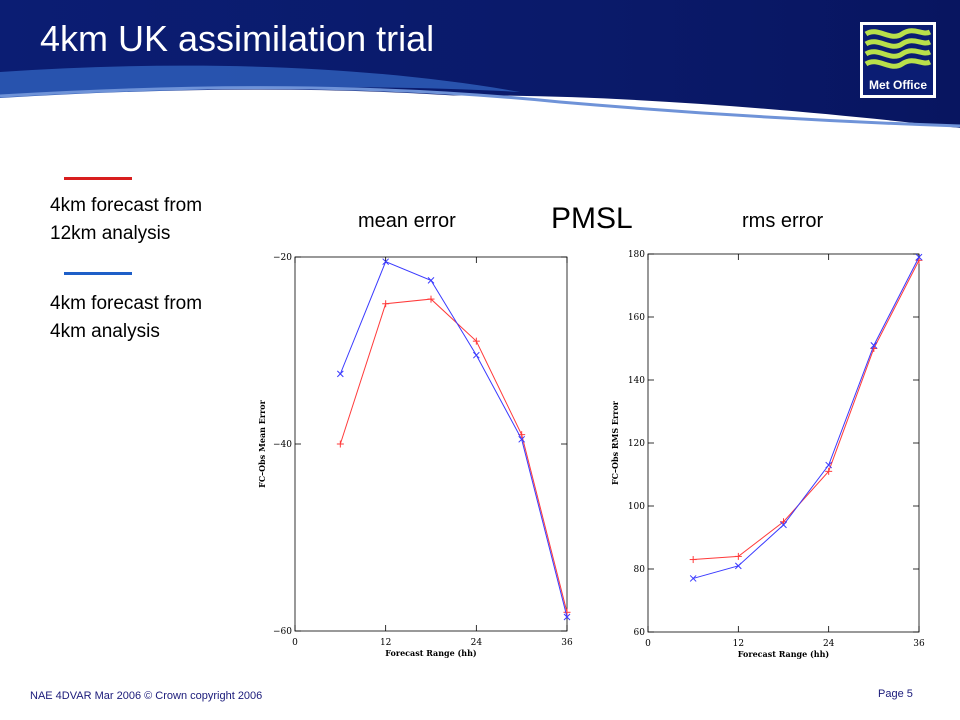  Describe the element at coordinates (806, 410) in the screenshot. I see `rms-series-red-line` at that location.